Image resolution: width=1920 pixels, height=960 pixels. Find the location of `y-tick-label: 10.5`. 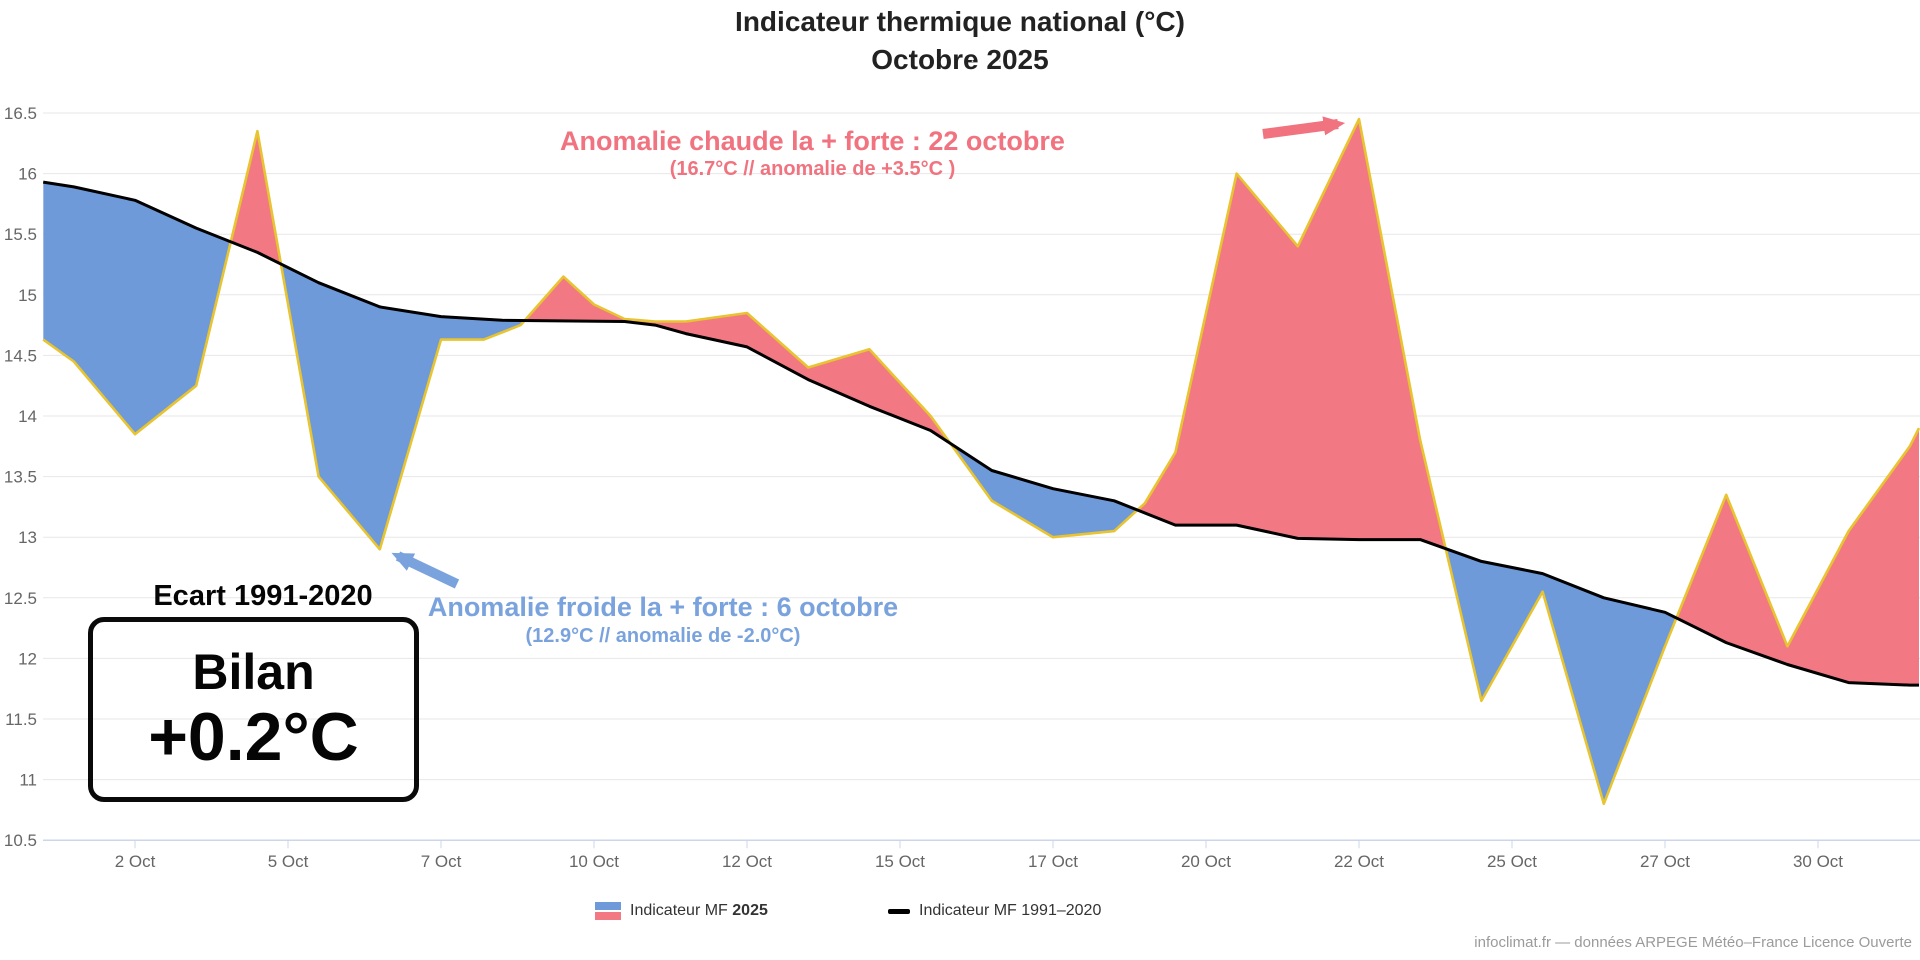

y-tick-label: 10.5 is located at coordinates (20, 840).